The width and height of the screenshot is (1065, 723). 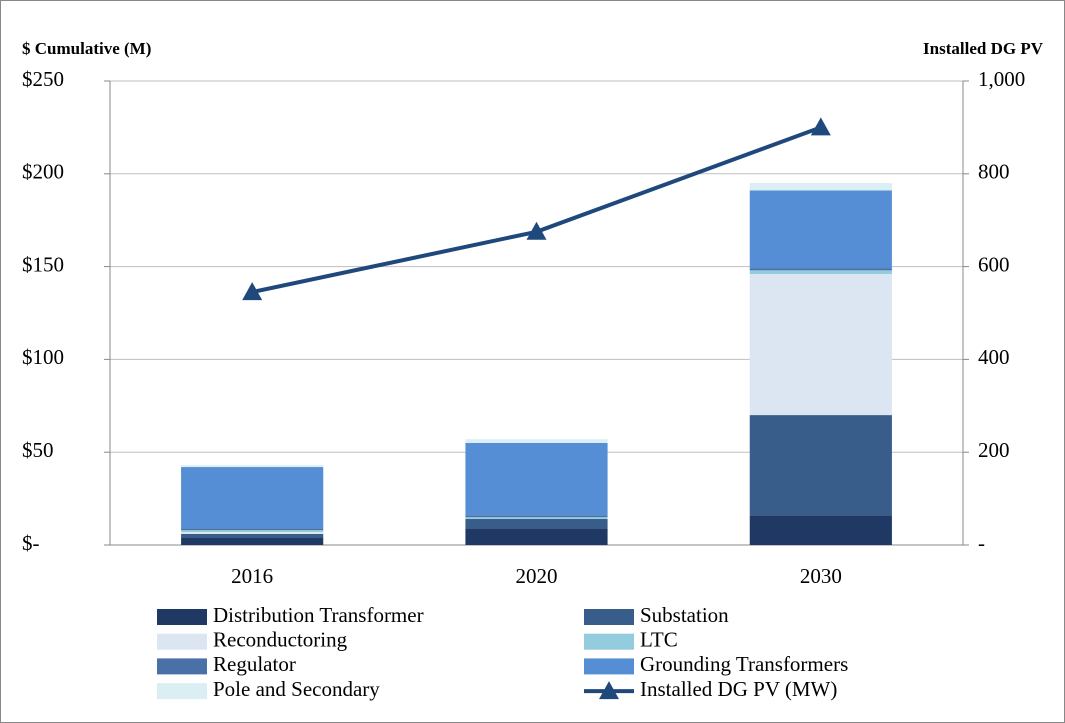 What do you see at coordinates (537, 576) in the screenshot?
I see `x-tick-label: 2020` at bounding box center [537, 576].